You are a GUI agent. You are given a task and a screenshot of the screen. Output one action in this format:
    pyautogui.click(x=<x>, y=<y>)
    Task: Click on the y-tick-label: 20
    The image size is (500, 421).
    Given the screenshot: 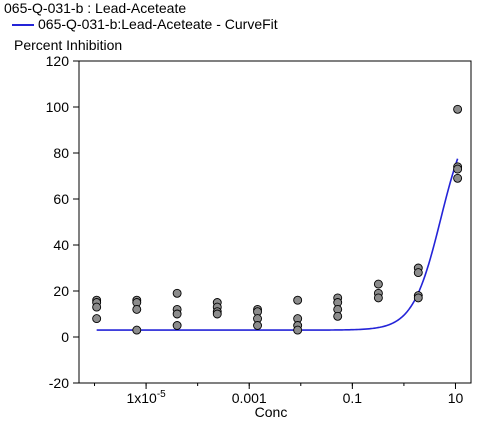 What is the action you would take?
    pyautogui.click(x=61, y=291)
    